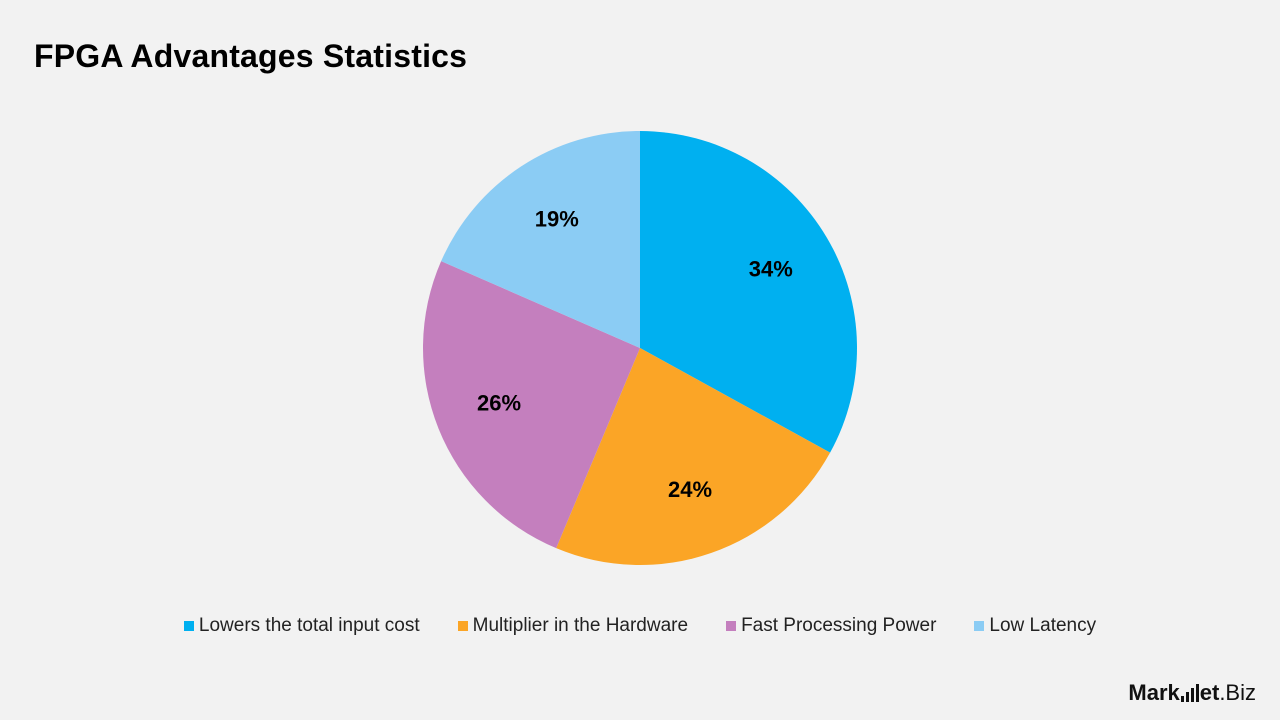 The image size is (1280, 720). I want to click on slice-label: 24%, so click(690, 489).